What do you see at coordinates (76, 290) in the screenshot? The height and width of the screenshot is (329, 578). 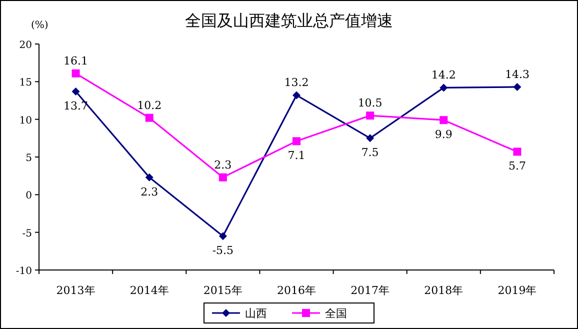 I see `x-tick-label: 2013年` at bounding box center [76, 290].